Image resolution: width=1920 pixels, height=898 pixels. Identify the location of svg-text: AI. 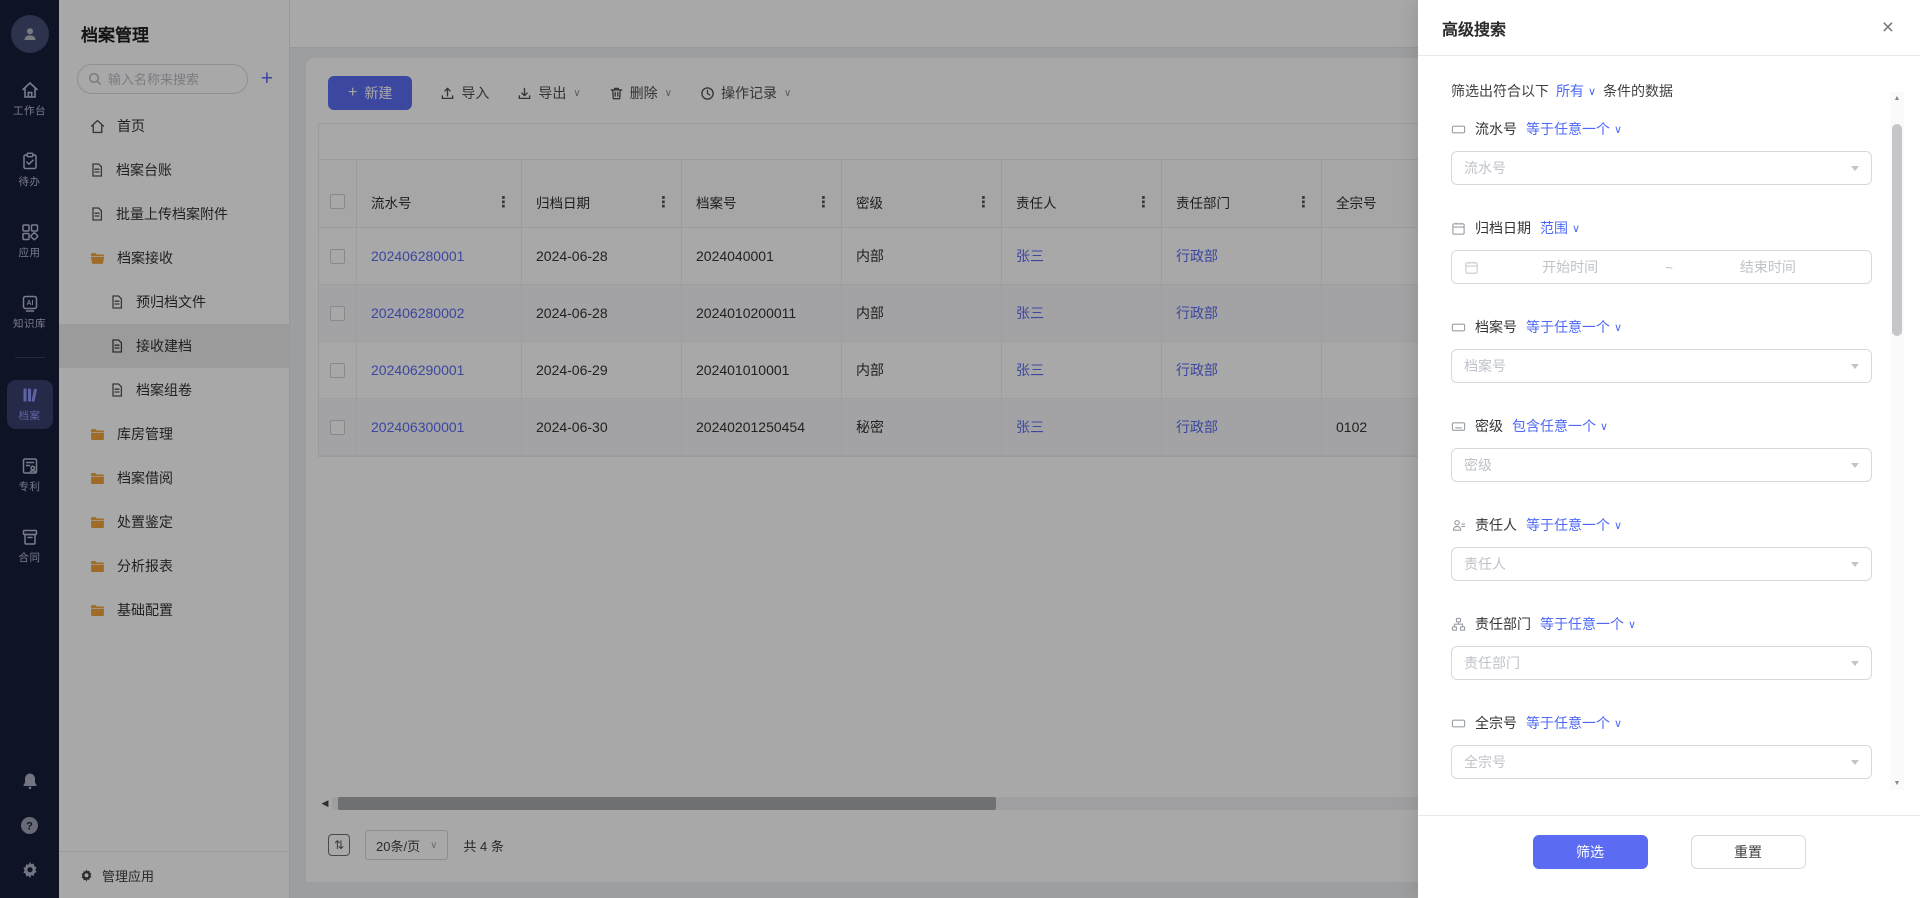
(29, 303).